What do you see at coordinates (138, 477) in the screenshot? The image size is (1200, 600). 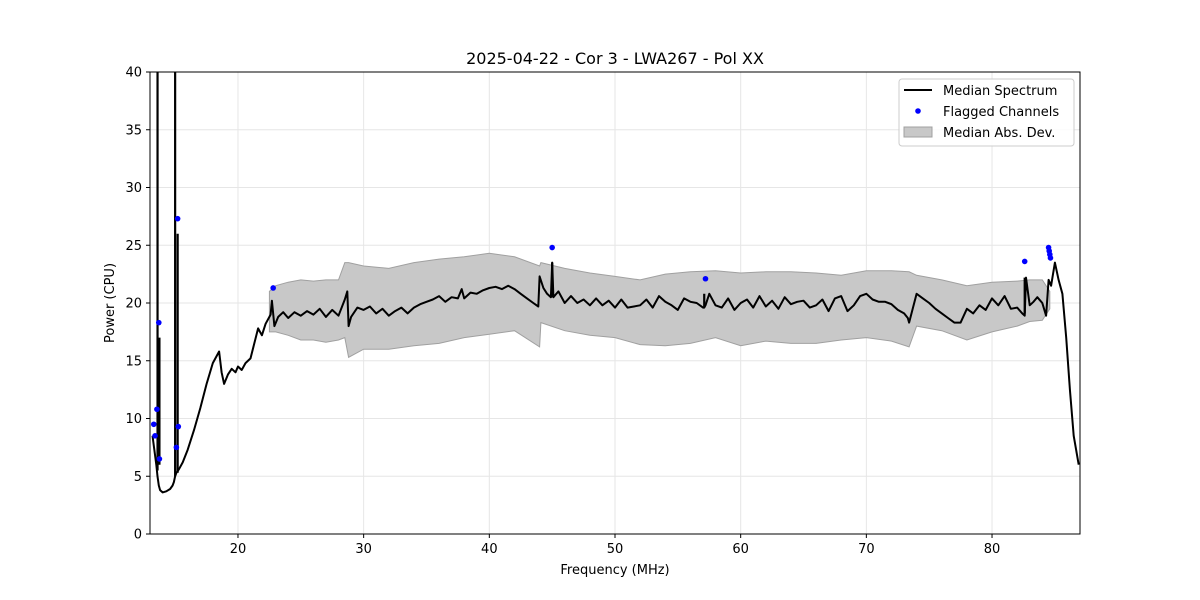 I see `y-tick-label: 5` at bounding box center [138, 477].